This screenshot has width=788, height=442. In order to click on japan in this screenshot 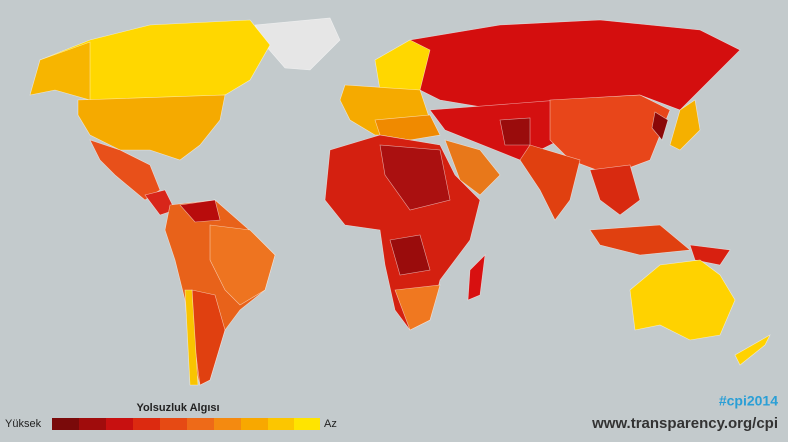, I will do `click(685, 125)`.